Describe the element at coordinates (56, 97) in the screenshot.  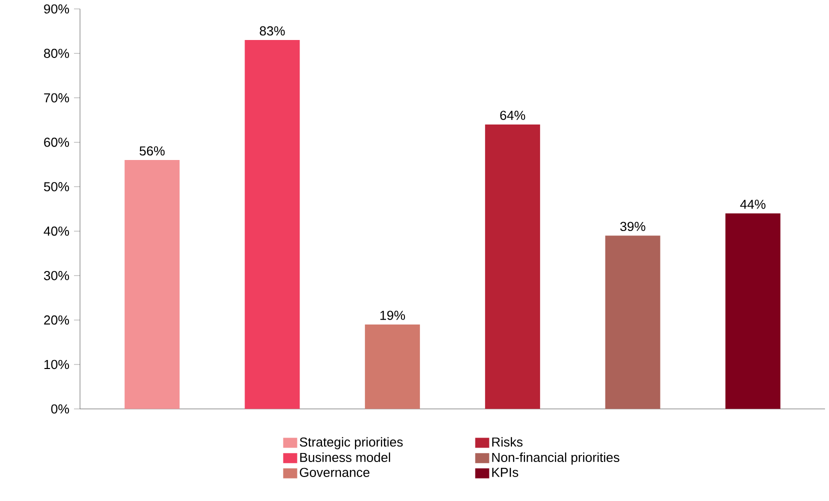
I see `y-tick-label: 70%` at that location.